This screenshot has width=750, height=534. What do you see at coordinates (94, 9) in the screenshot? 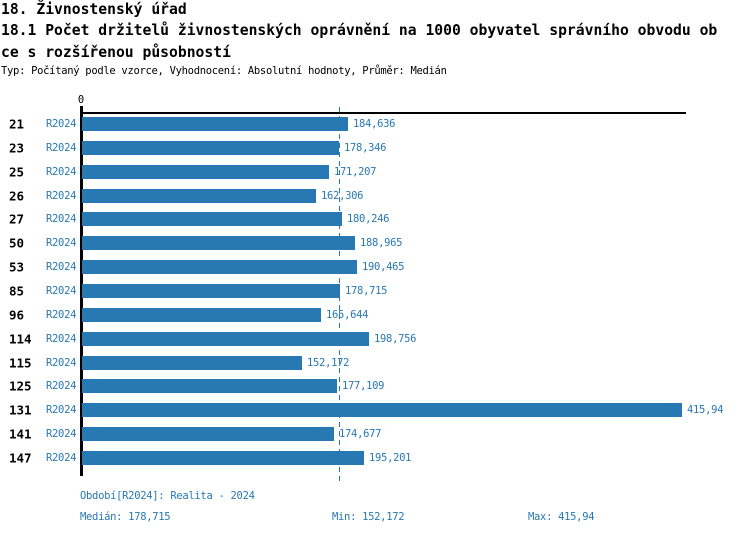
I see `report-title: 18. Živnostenský úřad` at bounding box center [94, 9].